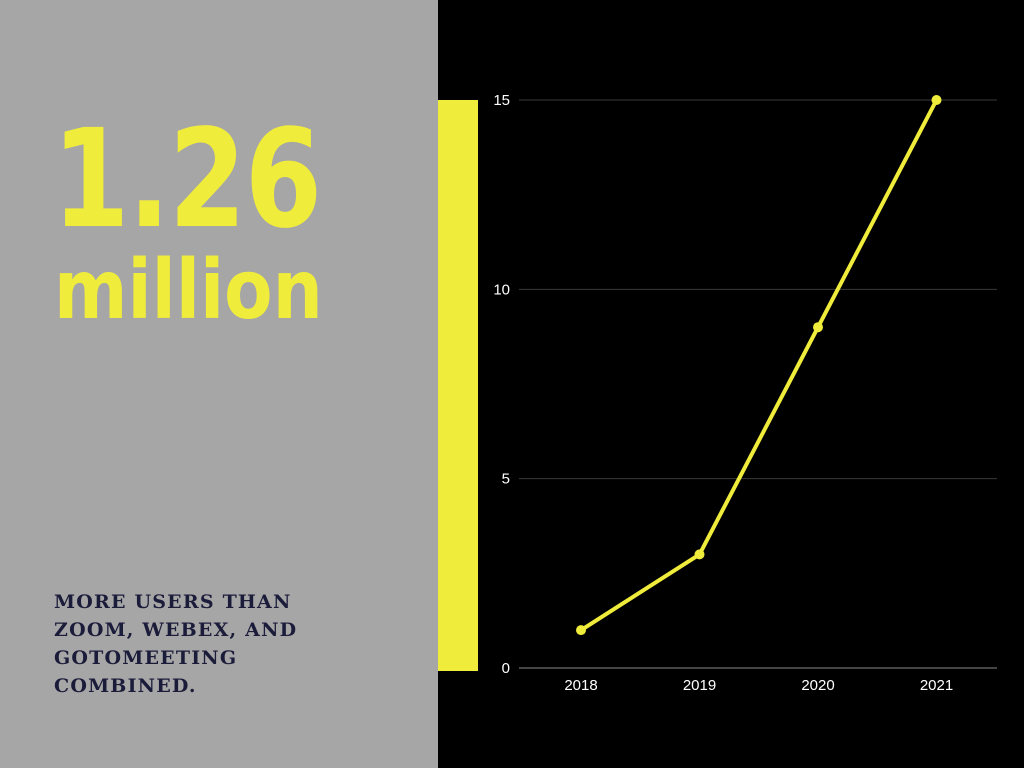 The width and height of the screenshot is (1024, 768). What do you see at coordinates (458, 385) in the screenshot?
I see `accent-bar` at bounding box center [458, 385].